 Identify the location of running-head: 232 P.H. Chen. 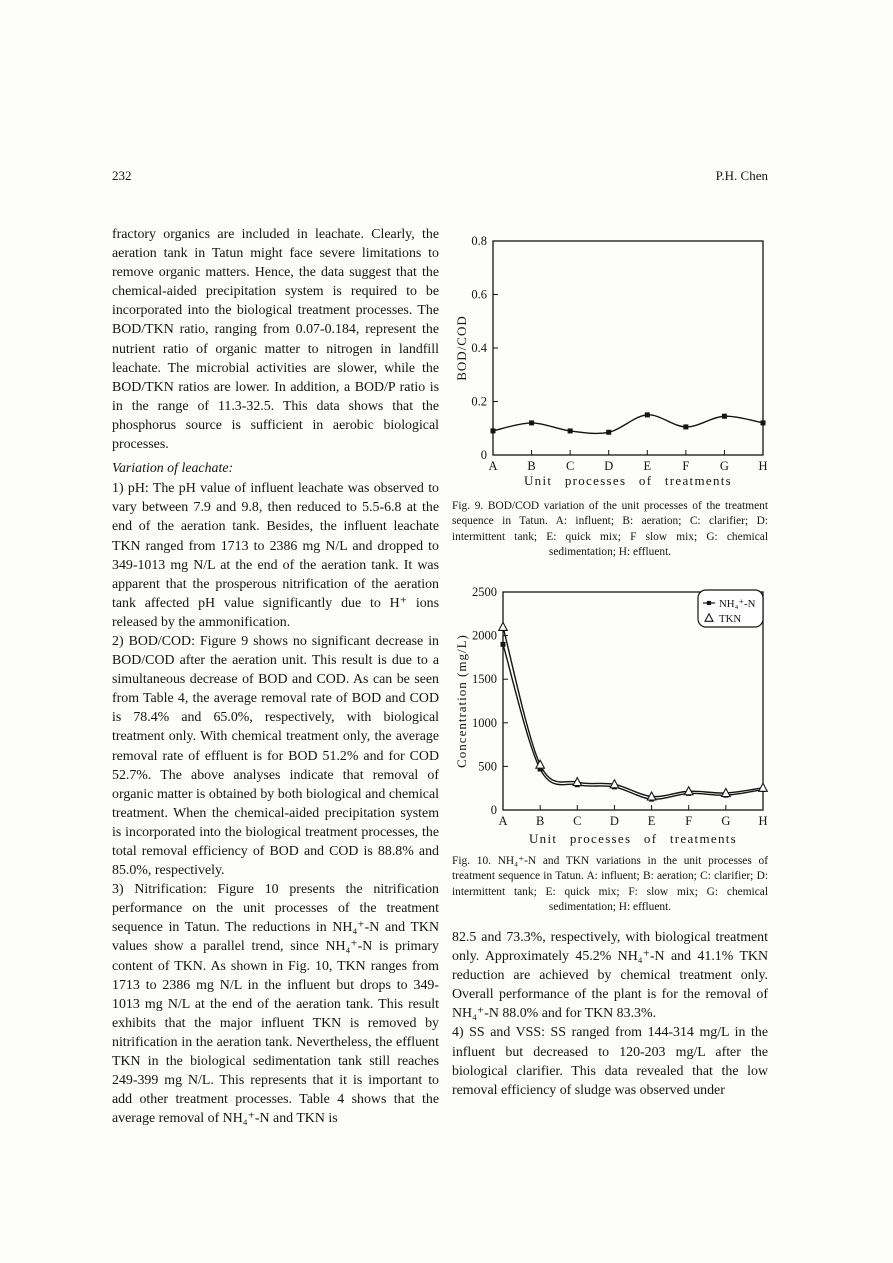
(440, 176).